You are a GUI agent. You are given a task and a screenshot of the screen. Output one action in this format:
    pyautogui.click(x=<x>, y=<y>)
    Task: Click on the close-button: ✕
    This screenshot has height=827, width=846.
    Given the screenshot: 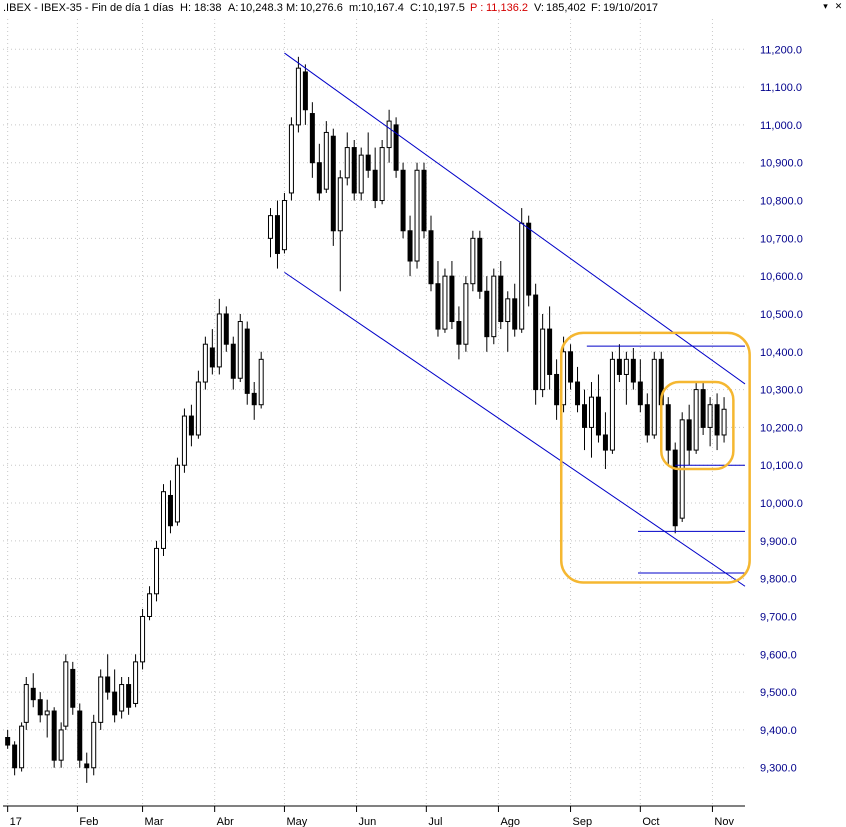 What is the action you would take?
    pyautogui.click(x=838, y=6)
    